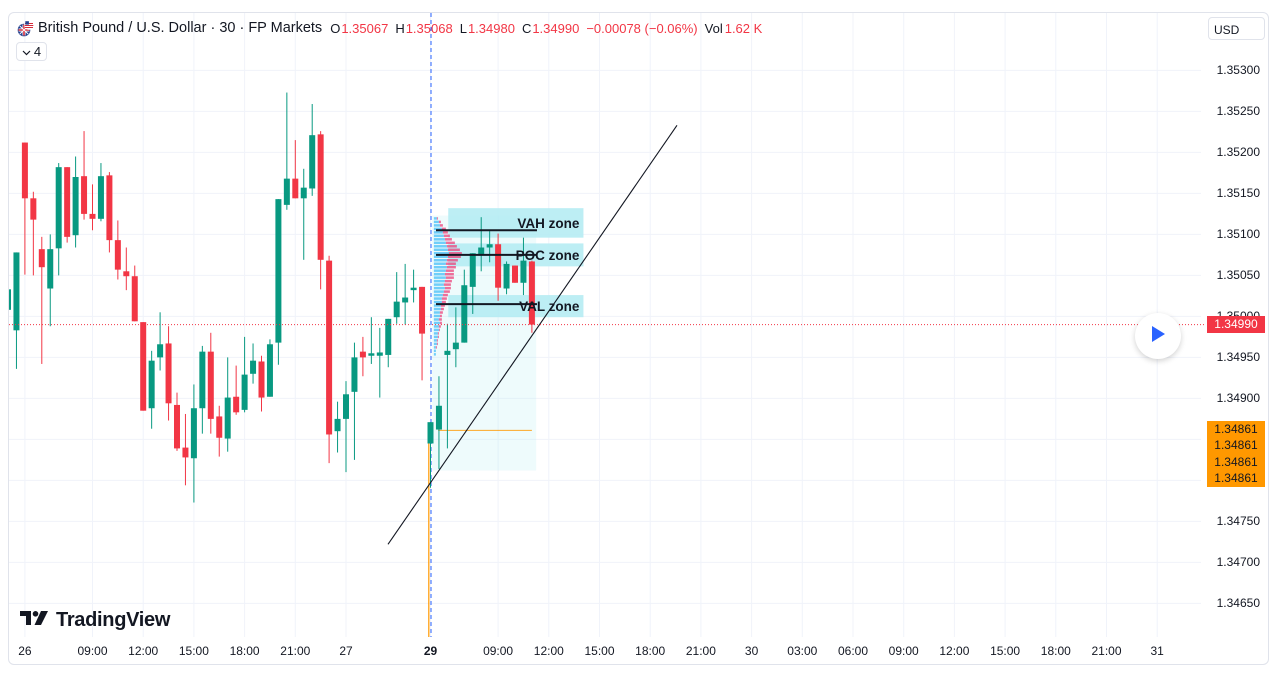 The height and width of the screenshot is (677, 1280). What do you see at coordinates (1238, 275) in the screenshot?
I see `price-tick-label: 1.35050` at bounding box center [1238, 275].